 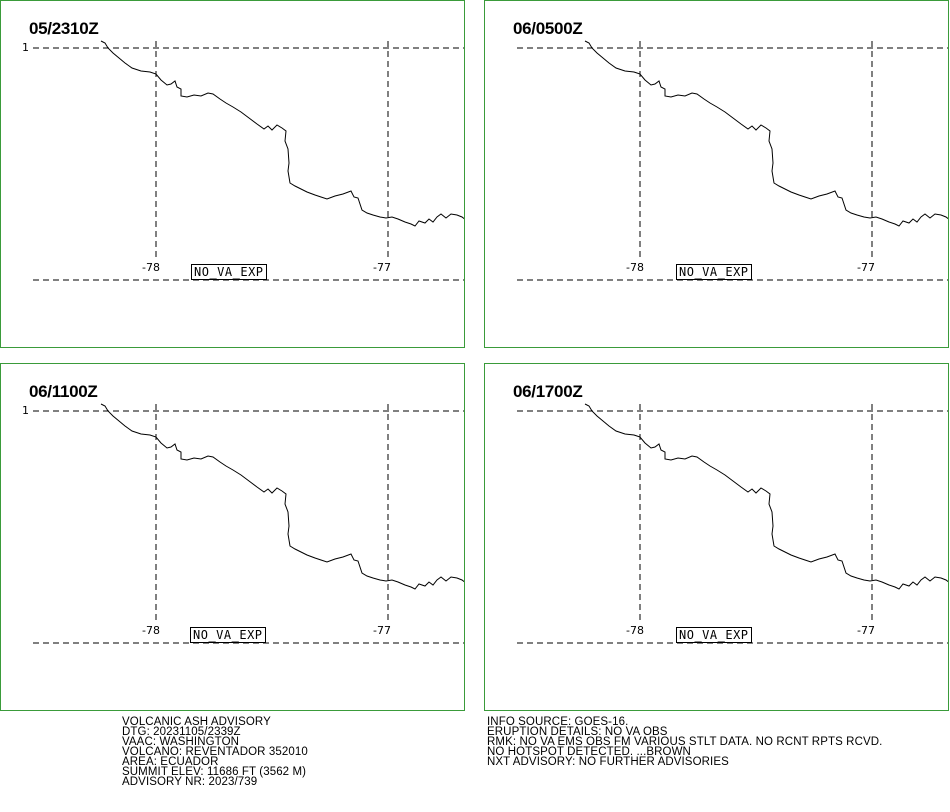 I want to click on advisory-volcano: VOLCANO: REVENTADOR 352010, so click(x=215, y=752).